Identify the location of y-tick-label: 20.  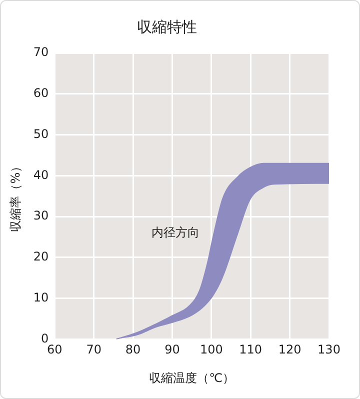
(41, 257).